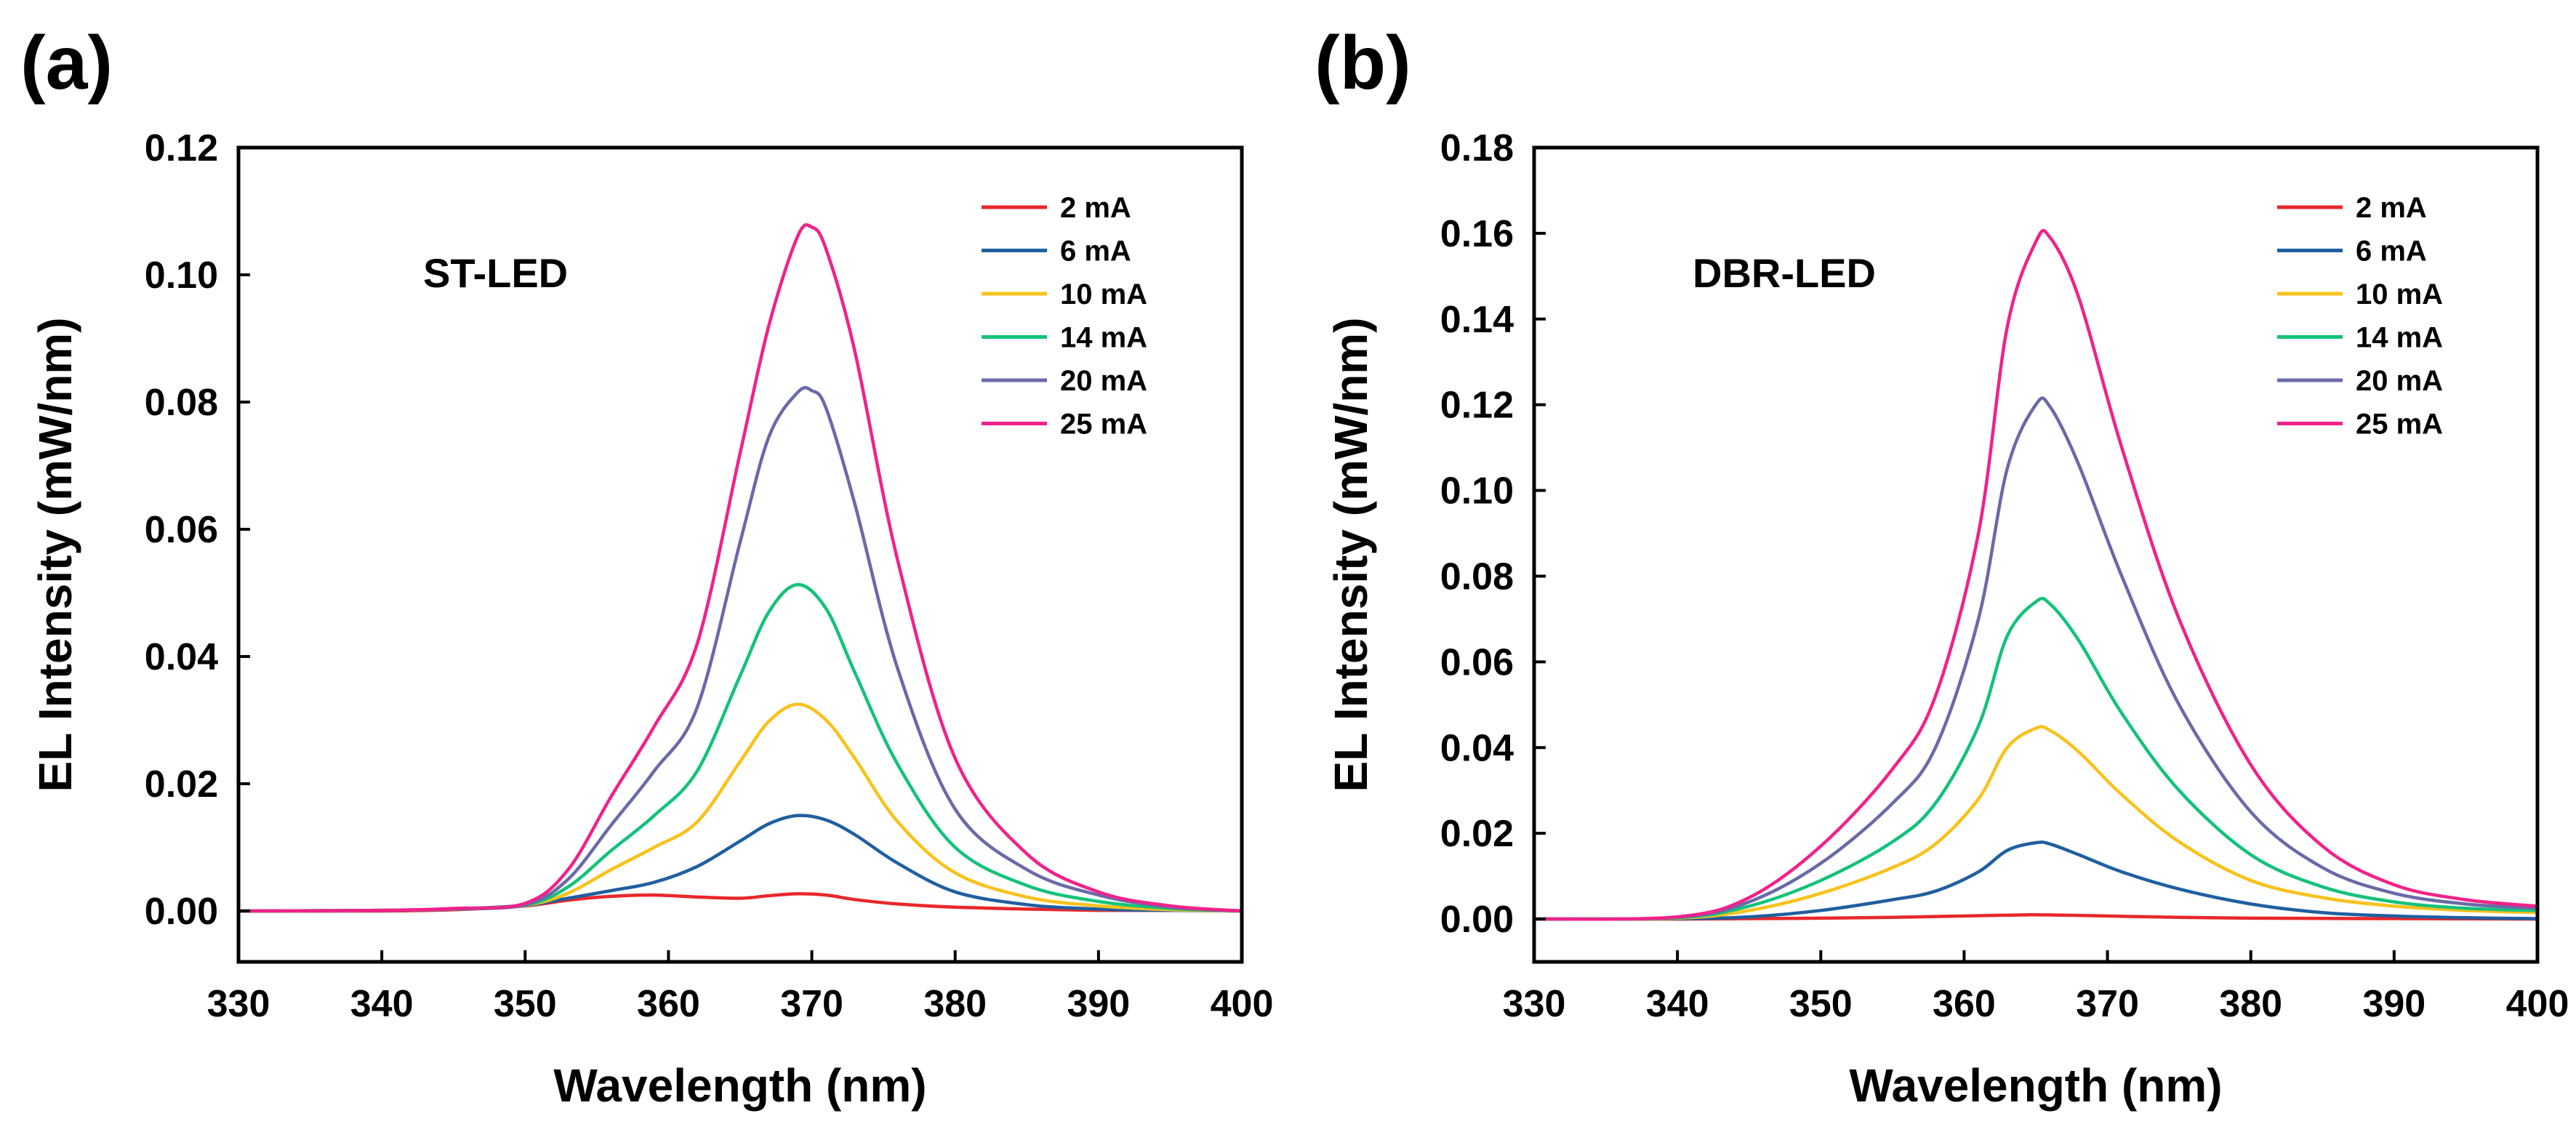 This screenshot has width=2576, height=1124. What do you see at coordinates (1477, 148) in the screenshot?
I see `y-tick-label: 0.18` at bounding box center [1477, 148].